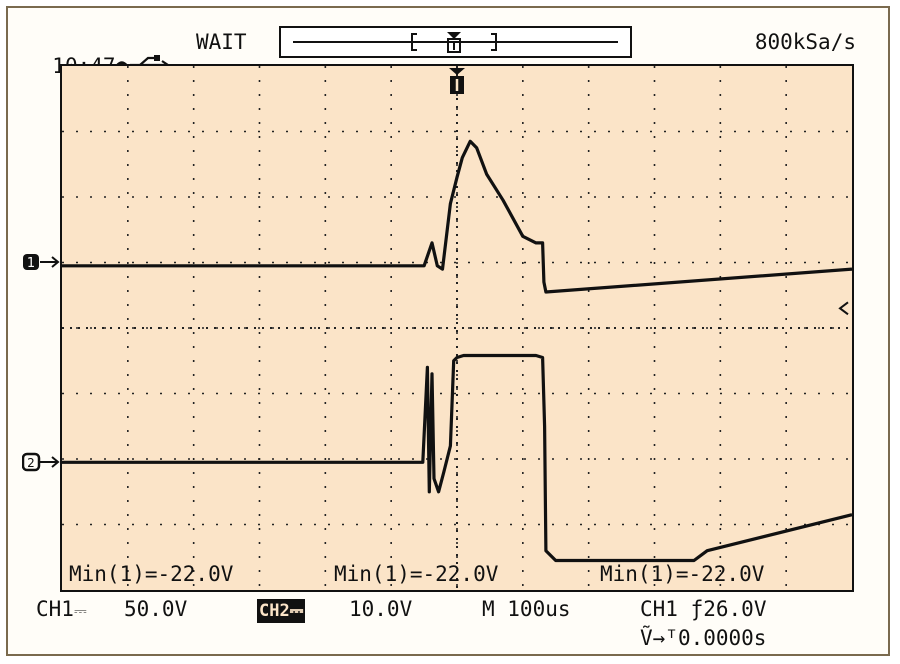 The image size is (900, 664). I want to click on ch1-label: CH1⎓, so click(61, 609).